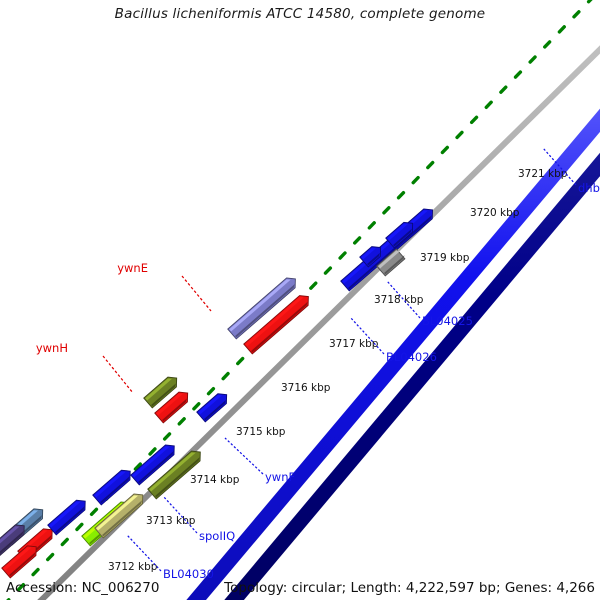  What do you see at coordinates (399, 300) in the screenshot?
I see `ruler-tick-label: 3718 kbp` at bounding box center [399, 300].